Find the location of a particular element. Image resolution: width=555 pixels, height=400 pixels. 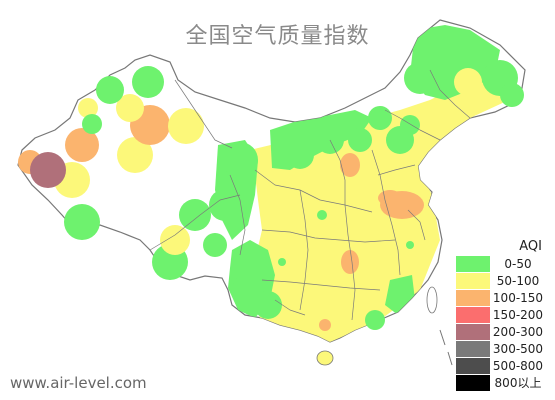

legend-item: 800以上 is located at coordinates (501, 382).